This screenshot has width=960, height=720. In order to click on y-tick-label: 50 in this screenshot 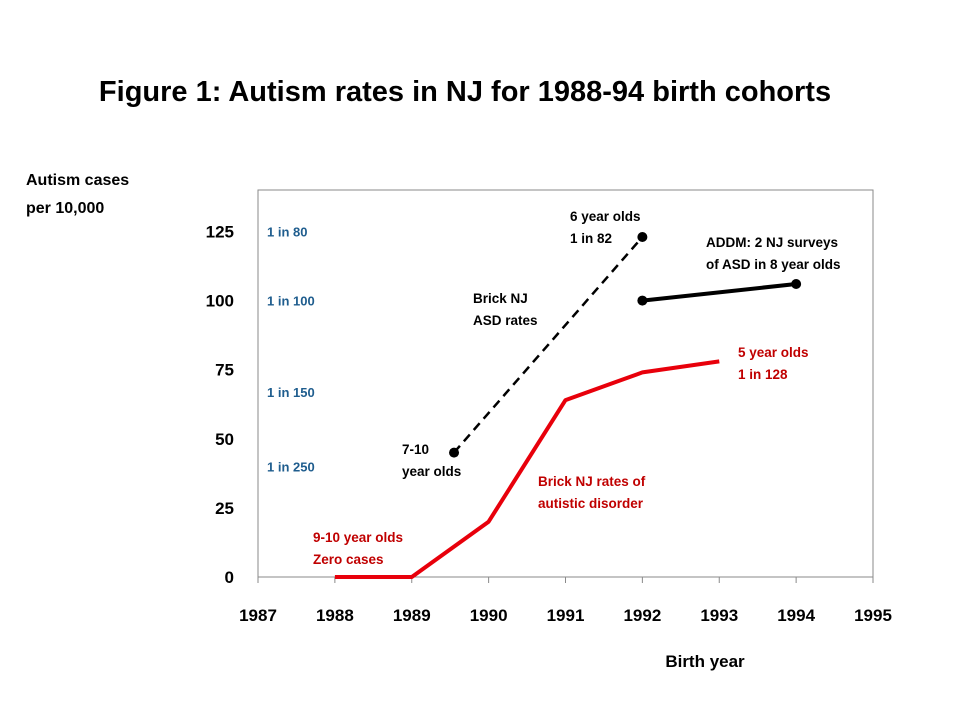, I will do `click(224, 439)`.